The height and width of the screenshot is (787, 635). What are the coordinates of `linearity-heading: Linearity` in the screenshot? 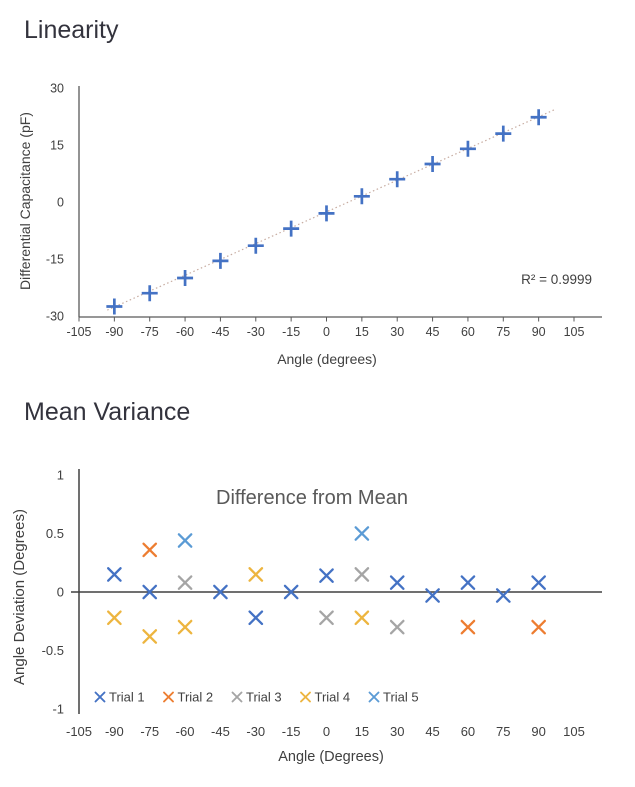 It's located at (71, 30).